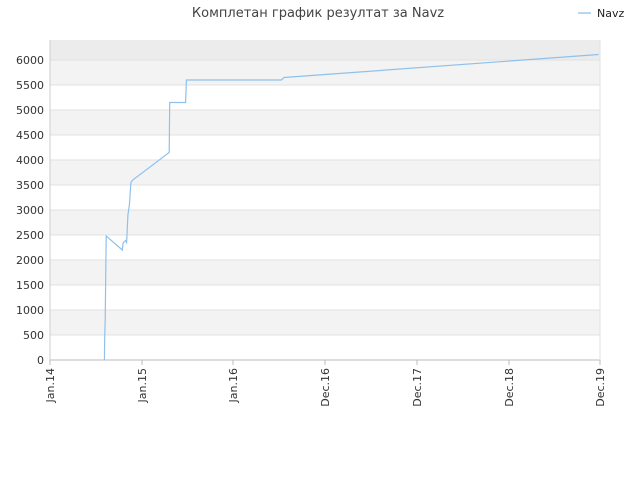 This screenshot has height=480, width=640. What do you see at coordinates (30, 160) in the screenshot?
I see `y-tick-label: 4000` at bounding box center [30, 160].